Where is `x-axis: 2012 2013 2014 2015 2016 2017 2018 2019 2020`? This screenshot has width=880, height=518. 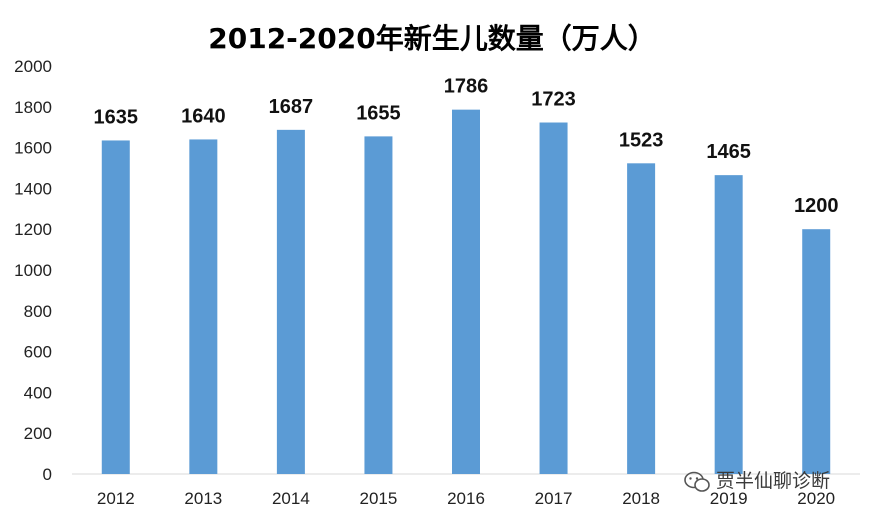 x-axis: 2012 2013 2014 2015 2016 2017 2018 2019 2020 is located at coordinates (466, 498).